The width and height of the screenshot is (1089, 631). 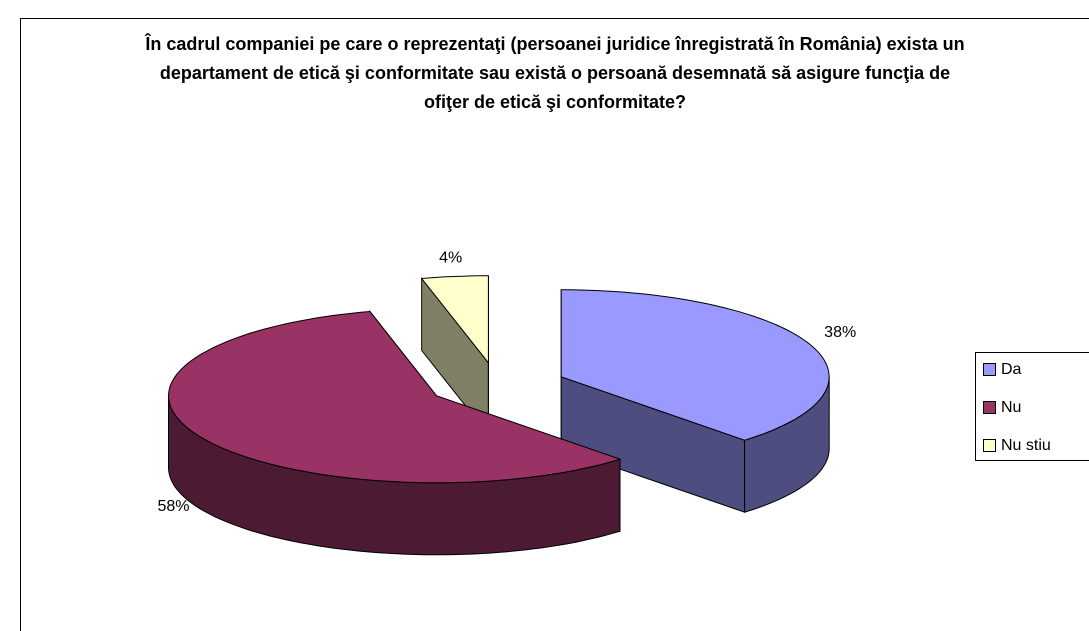 What do you see at coordinates (450, 257) in the screenshot?
I see `data-label: 4%` at bounding box center [450, 257].